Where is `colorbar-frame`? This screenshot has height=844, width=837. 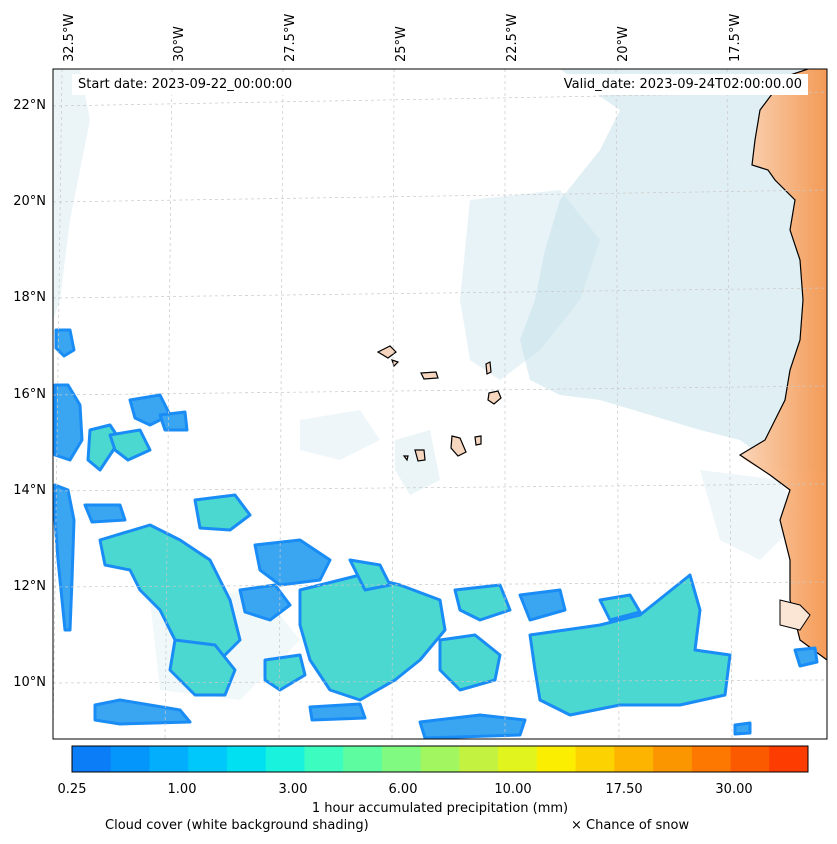 colorbar-frame is located at coordinates (440, 759).